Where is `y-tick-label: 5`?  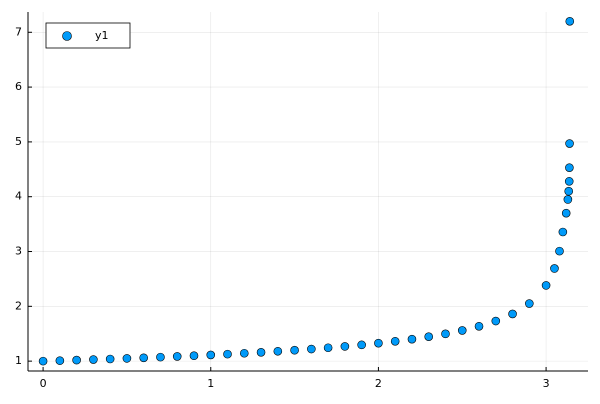 y-tick-label: 5 is located at coordinates (18, 141).